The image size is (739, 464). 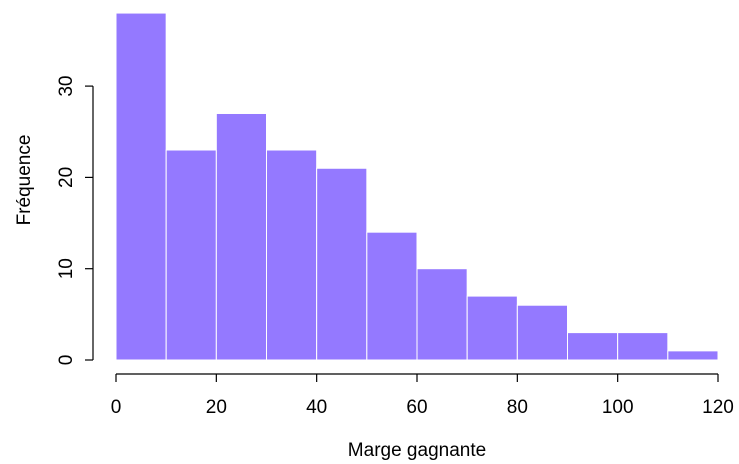 I want to click on x-tick-label-3: 60, so click(x=416, y=407).